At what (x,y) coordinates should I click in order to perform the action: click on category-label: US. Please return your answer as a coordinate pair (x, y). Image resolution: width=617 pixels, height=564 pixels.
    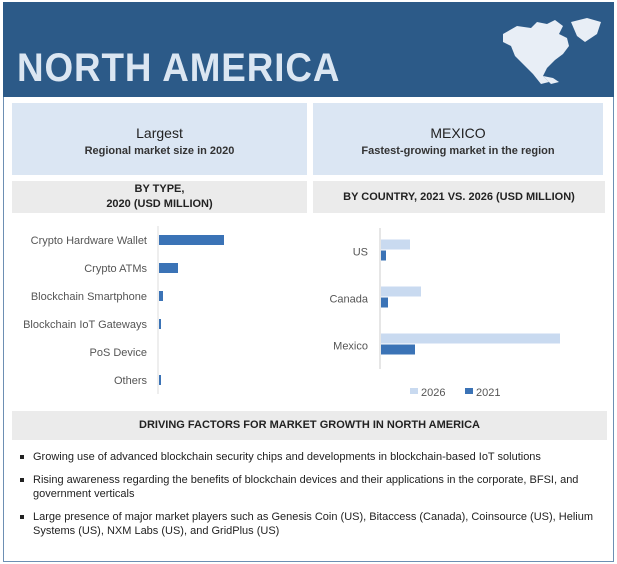
    Looking at the image, I should click on (360, 253).